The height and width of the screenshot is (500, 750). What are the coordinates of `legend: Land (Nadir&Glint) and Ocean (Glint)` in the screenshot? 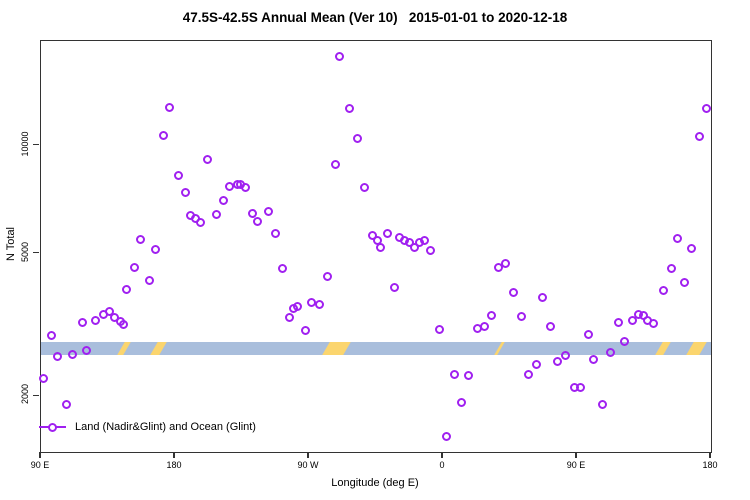 It's located at (147, 427).